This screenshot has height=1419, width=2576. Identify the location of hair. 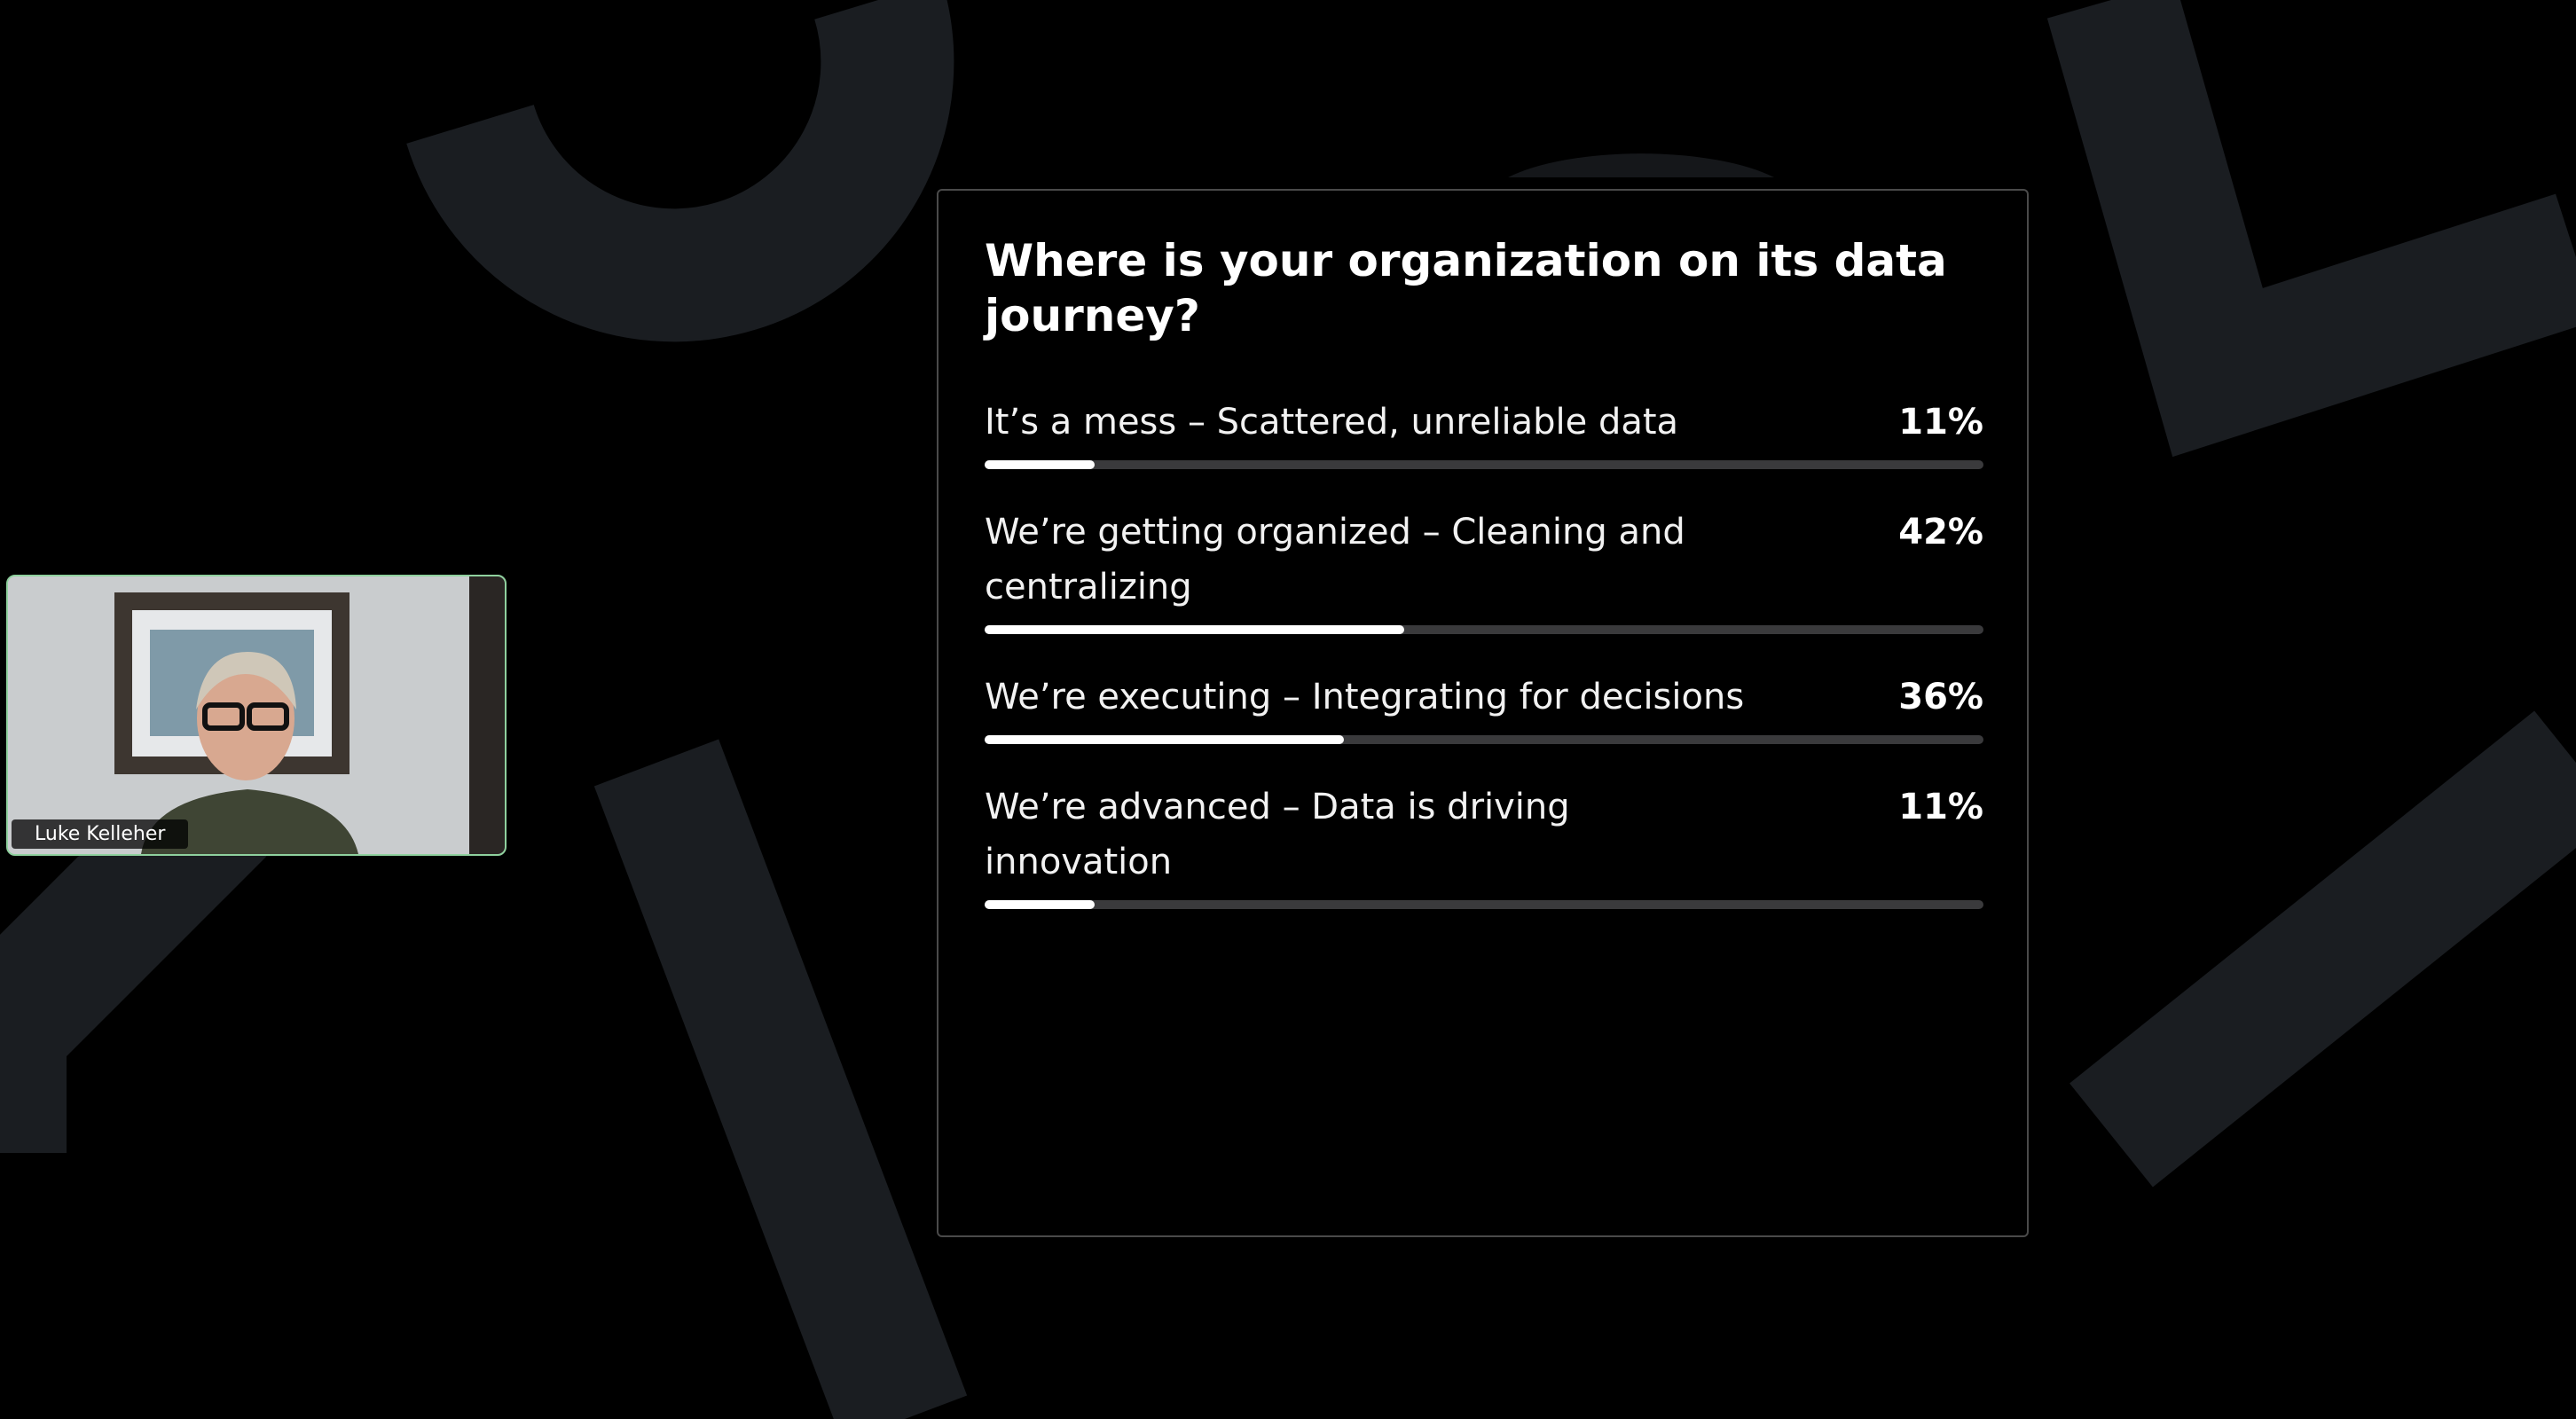
(246, 681).